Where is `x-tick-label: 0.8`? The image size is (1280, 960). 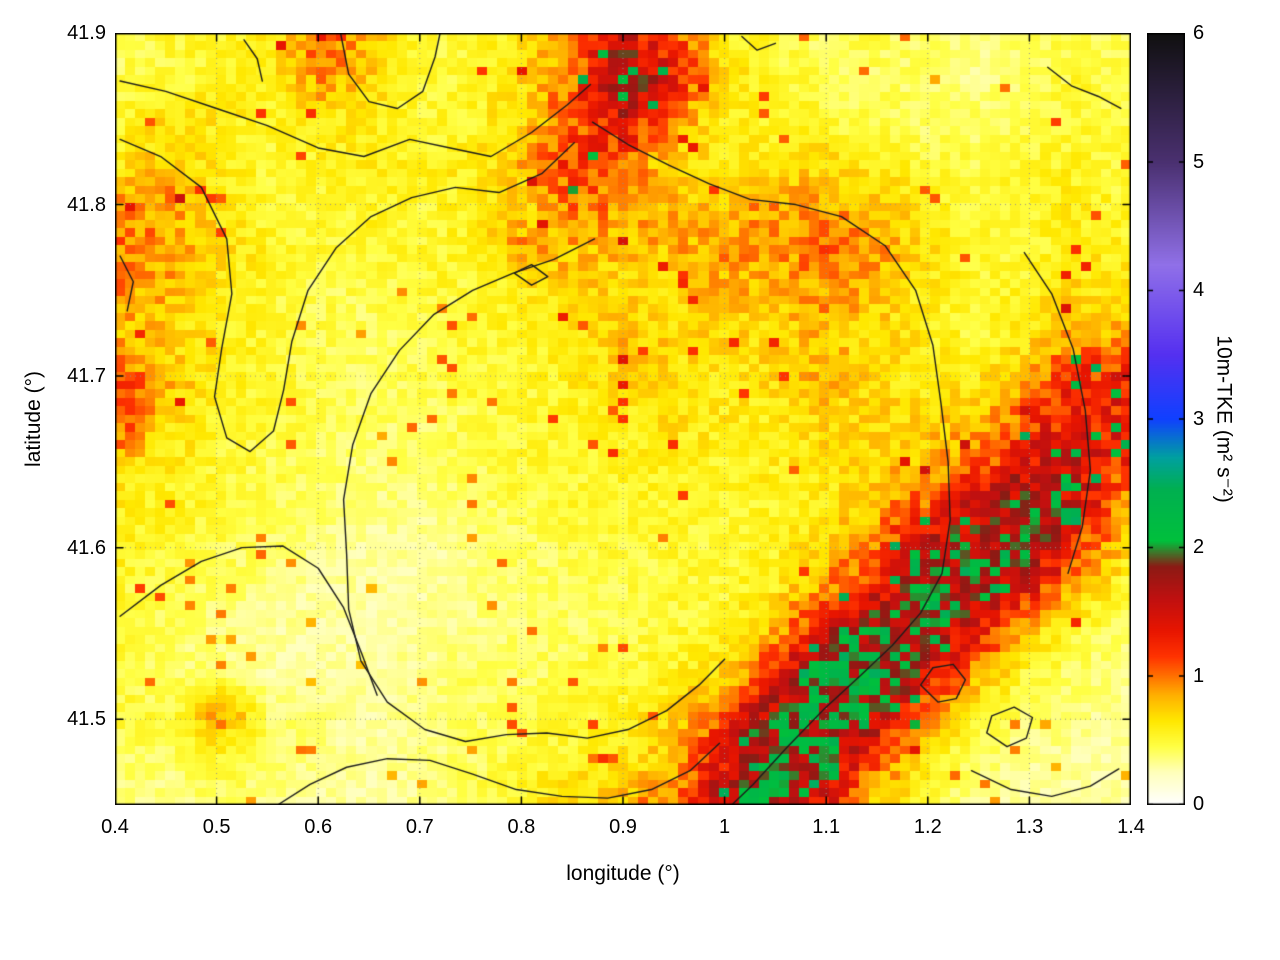 x-tick-label: 0.8 is located at coordinates (521, 827).